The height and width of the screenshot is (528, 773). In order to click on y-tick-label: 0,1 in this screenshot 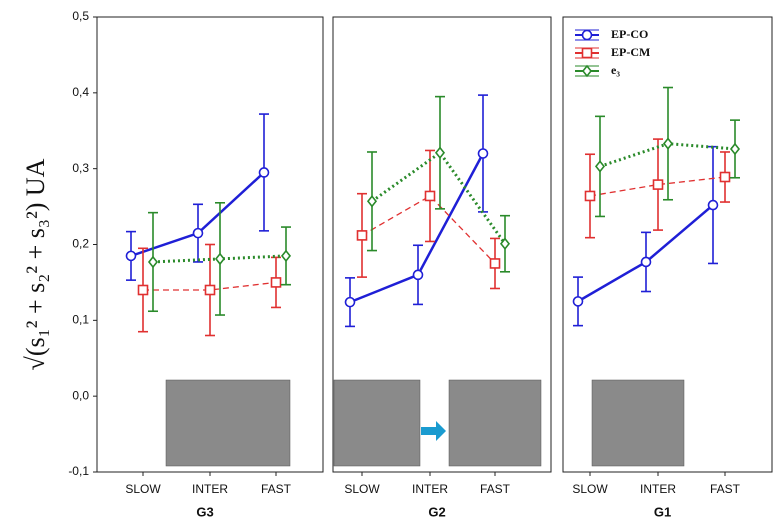, I will do `click(80, 320)`.